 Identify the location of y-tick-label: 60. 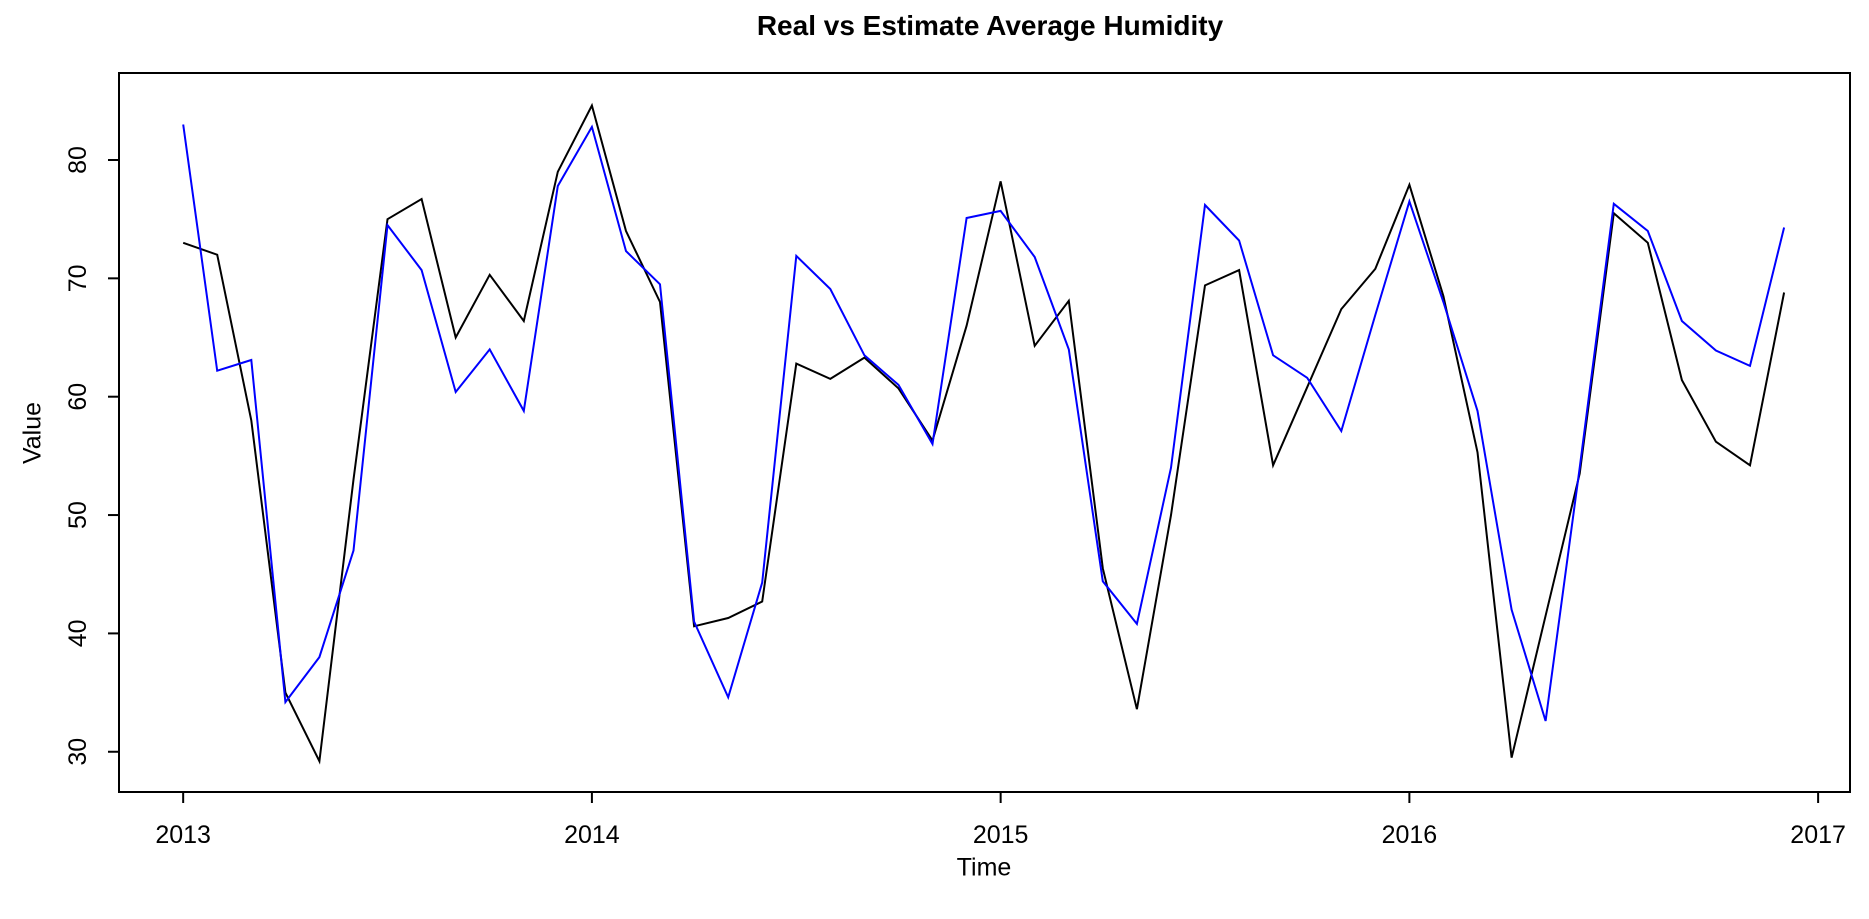
(78, 397).